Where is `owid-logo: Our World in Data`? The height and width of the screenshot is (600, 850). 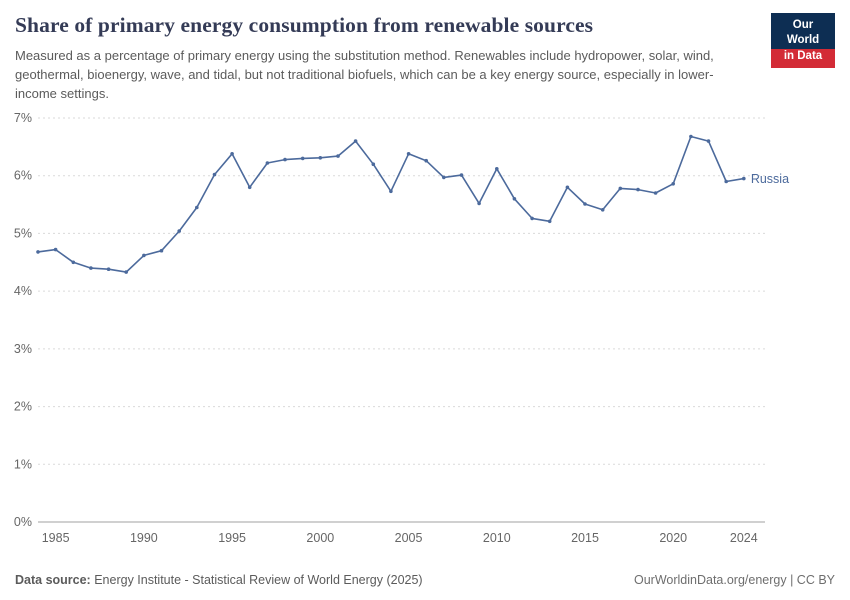 owid-logo: Our World in Data is located at coordinates (803, 40).